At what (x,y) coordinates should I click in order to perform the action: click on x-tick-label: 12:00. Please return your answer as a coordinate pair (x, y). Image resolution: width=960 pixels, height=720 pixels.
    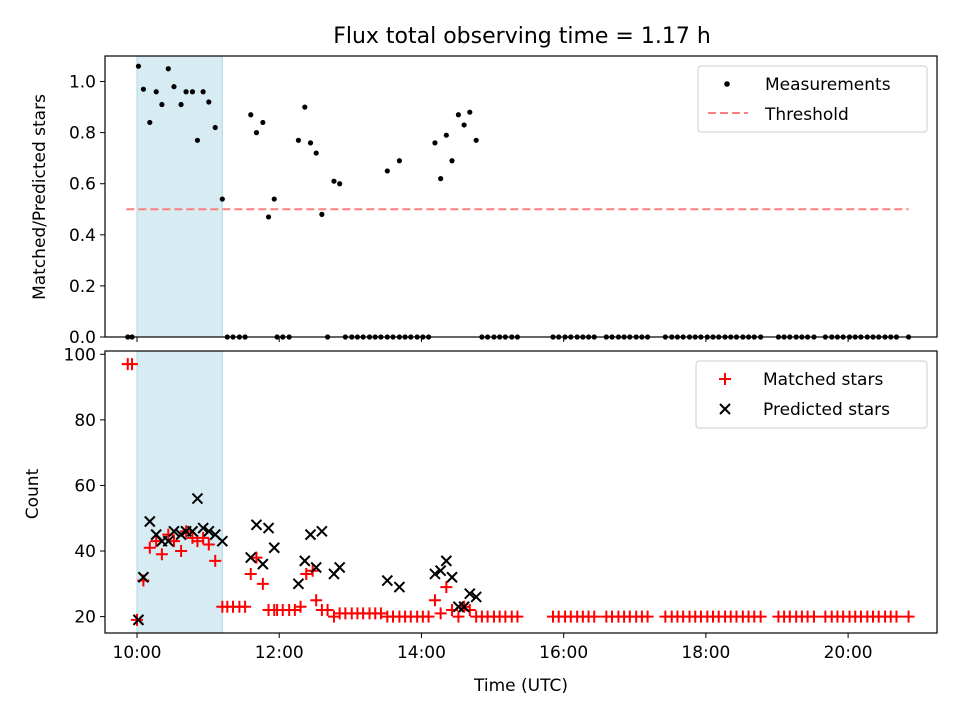
    Looking at the image, I should click on (279, 653).